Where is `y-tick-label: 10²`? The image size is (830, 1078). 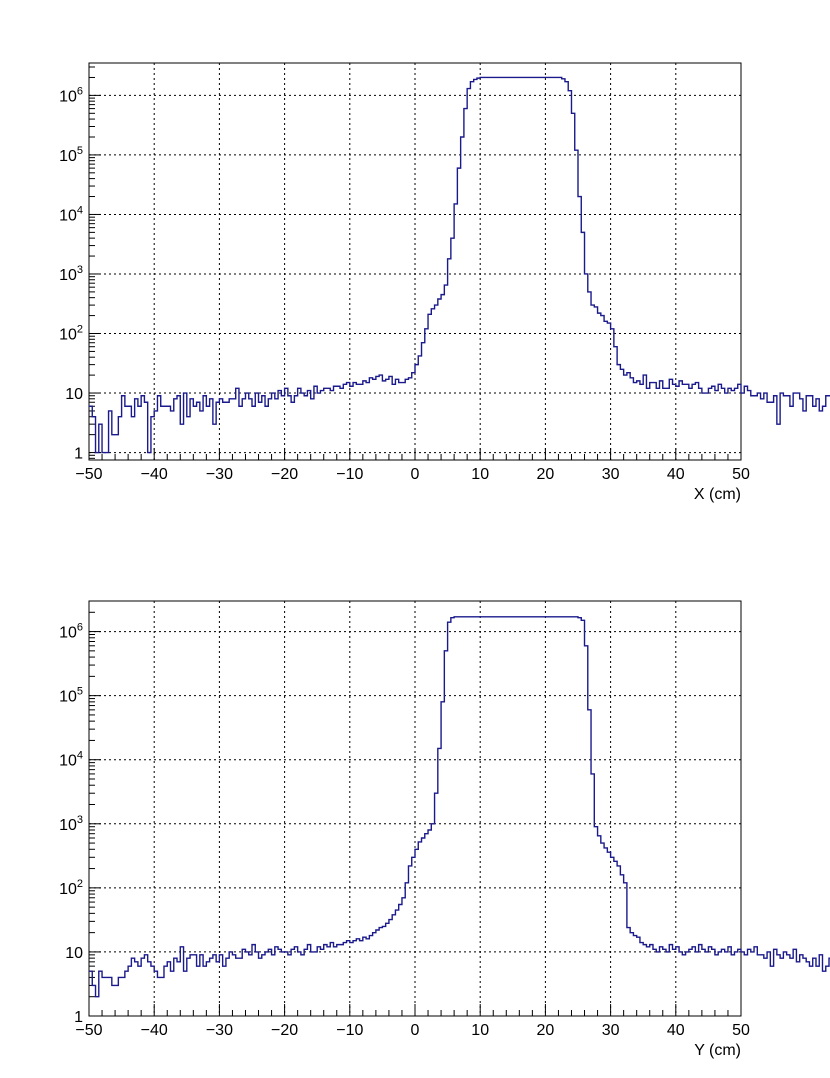 y-tick-label: 10² is located at coordinates (71, 888).